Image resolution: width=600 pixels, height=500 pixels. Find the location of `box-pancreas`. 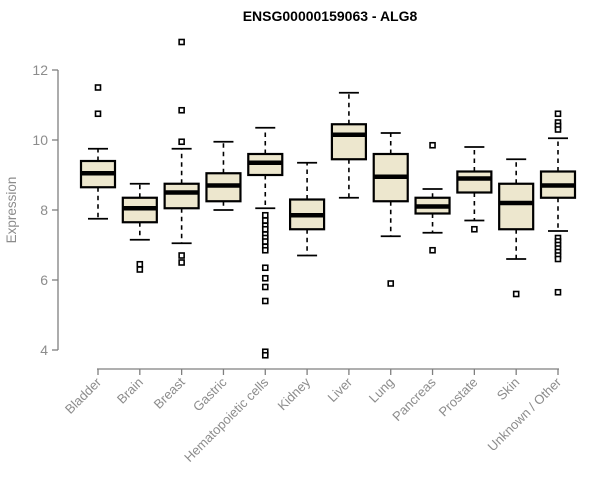

box-pancreas is located at coordinates (432, 197).